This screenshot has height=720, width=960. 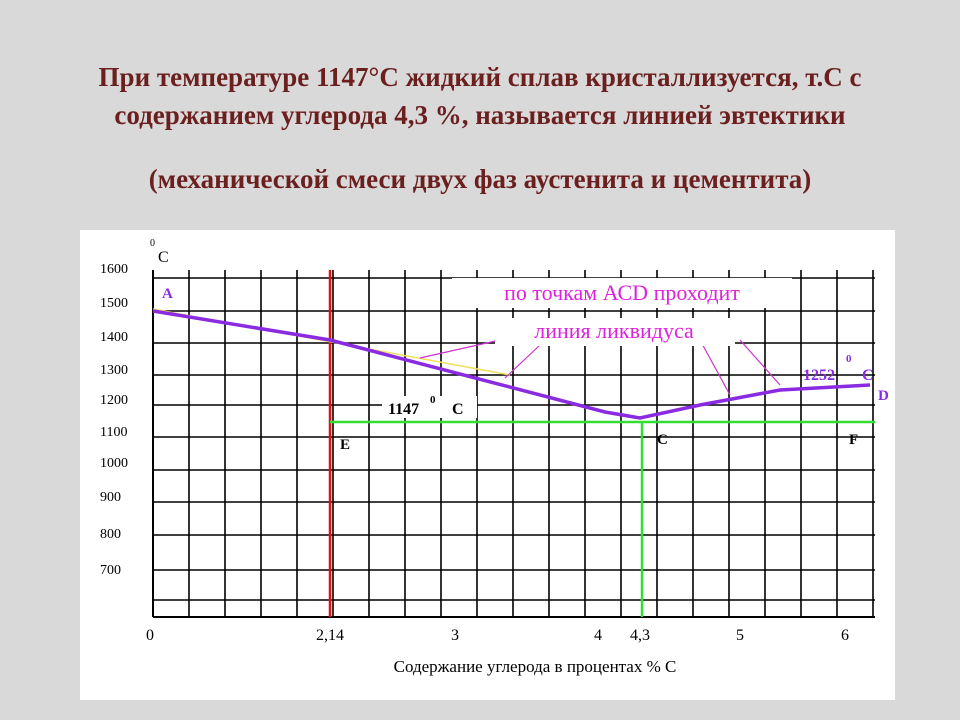 What do you see at coordinates (110, 570) in the screenshot?
I see `y-tick-label: 700` at bounding box center [110, 570].